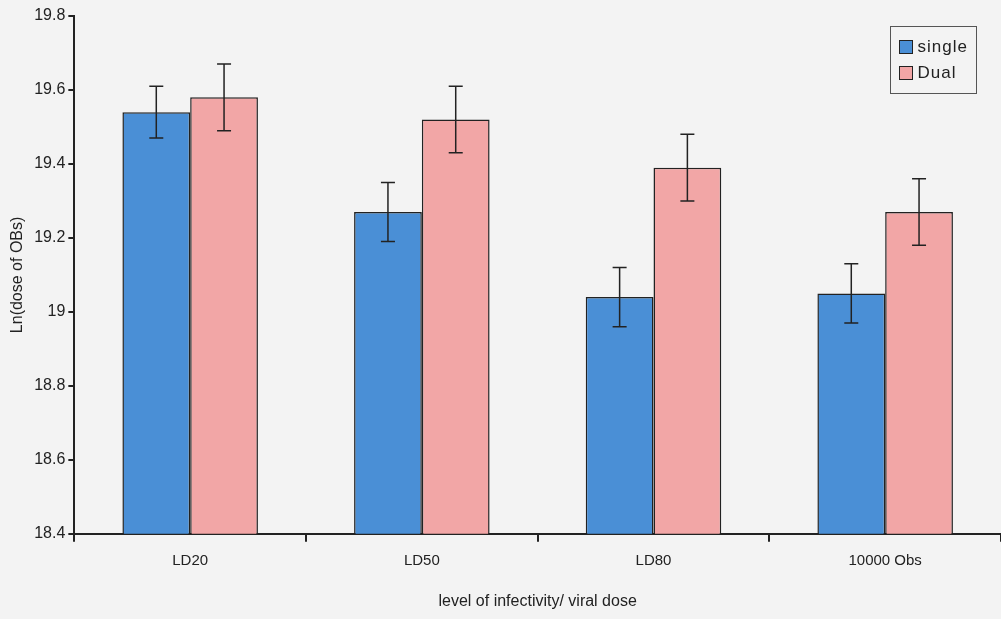 The height and width of the screenshot is (619, 1001). I want to click on x-tick-label: LD80, so click(653, 559).